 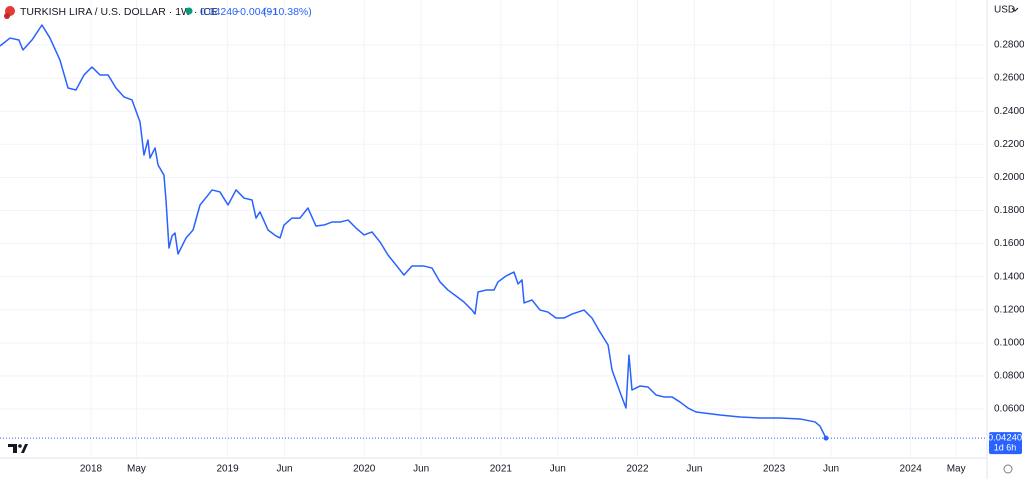 I want to click on last-price-box, so click(x=1005, y=443).